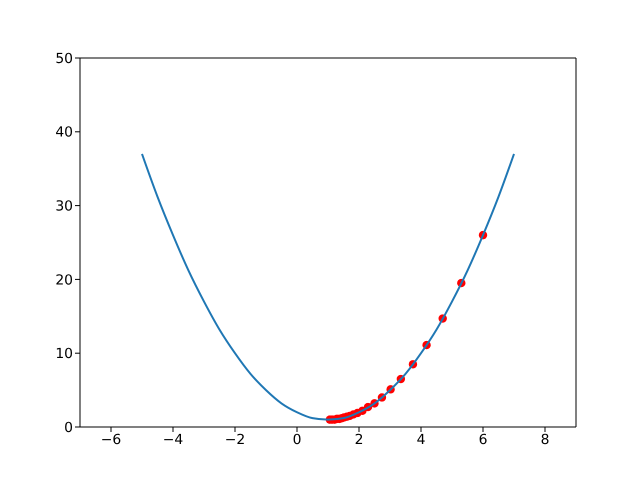 The height and width of the screenshot is (480, 640). Describe the element at coordinates (64, 206) in the screenshot. I see `y-tick-label: 30` at that location.